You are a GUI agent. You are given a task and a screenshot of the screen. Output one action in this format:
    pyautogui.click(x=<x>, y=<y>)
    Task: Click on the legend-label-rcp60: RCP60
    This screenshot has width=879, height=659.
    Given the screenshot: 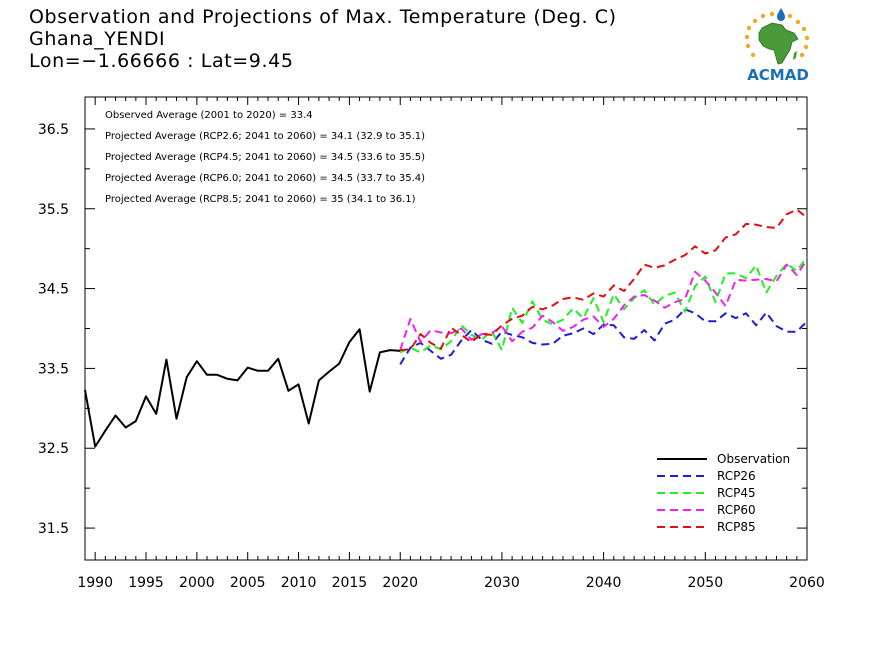 What is the action you would take?
    pyautogui.click(x=736, y=510)
    